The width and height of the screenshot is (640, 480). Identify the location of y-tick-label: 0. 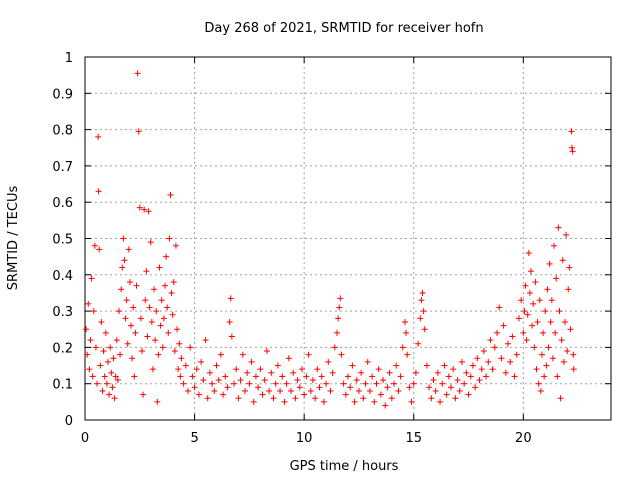
(69, 421).